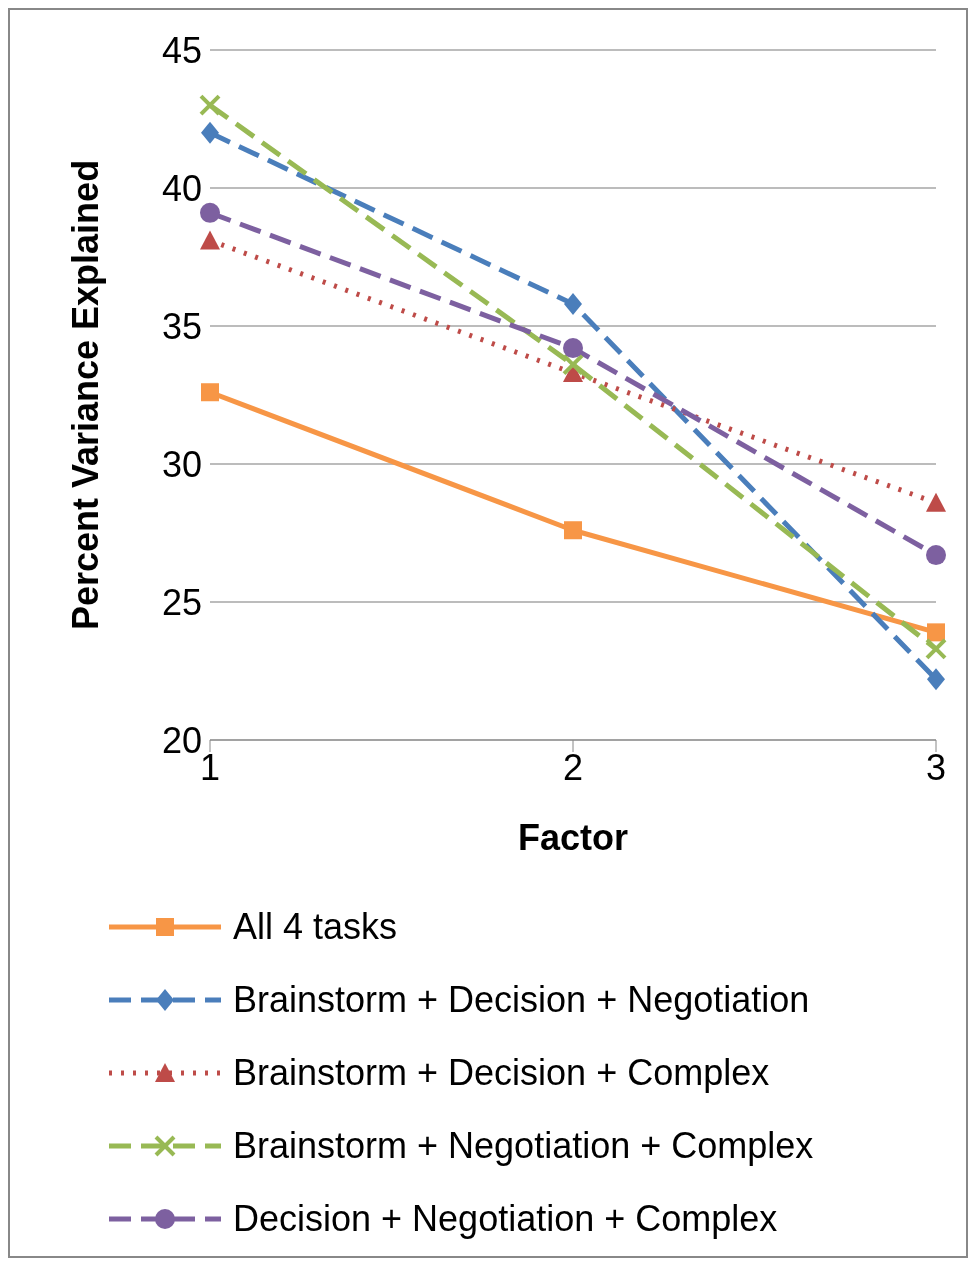 The height and width of the screenshot is (1268, 980). I want to click on y-axis-title: Percent Variance Explained, so click(85, 395).